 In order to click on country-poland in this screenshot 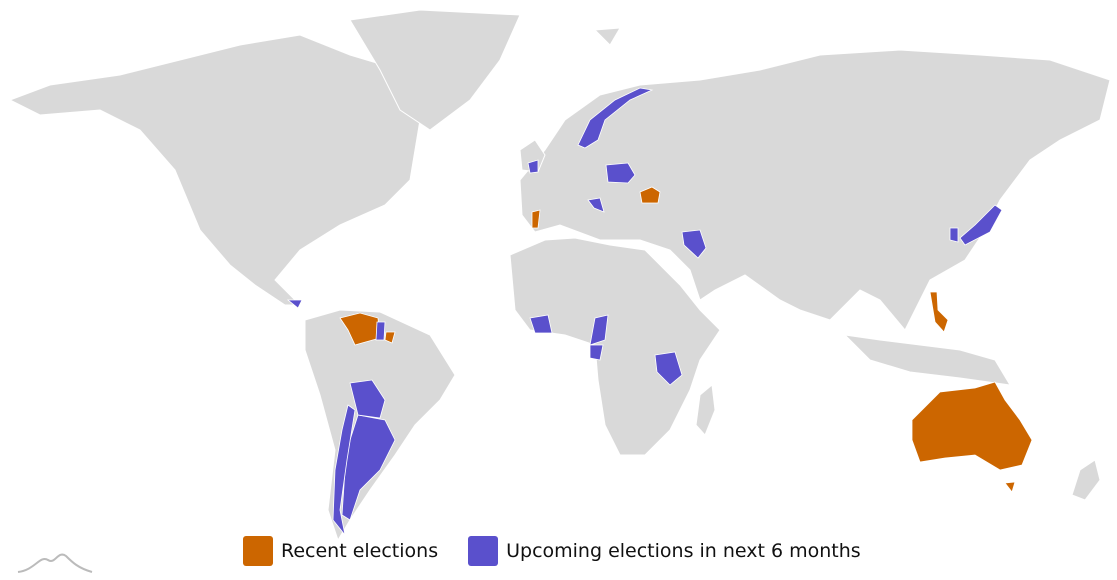, I will do `click(620, 173)`.